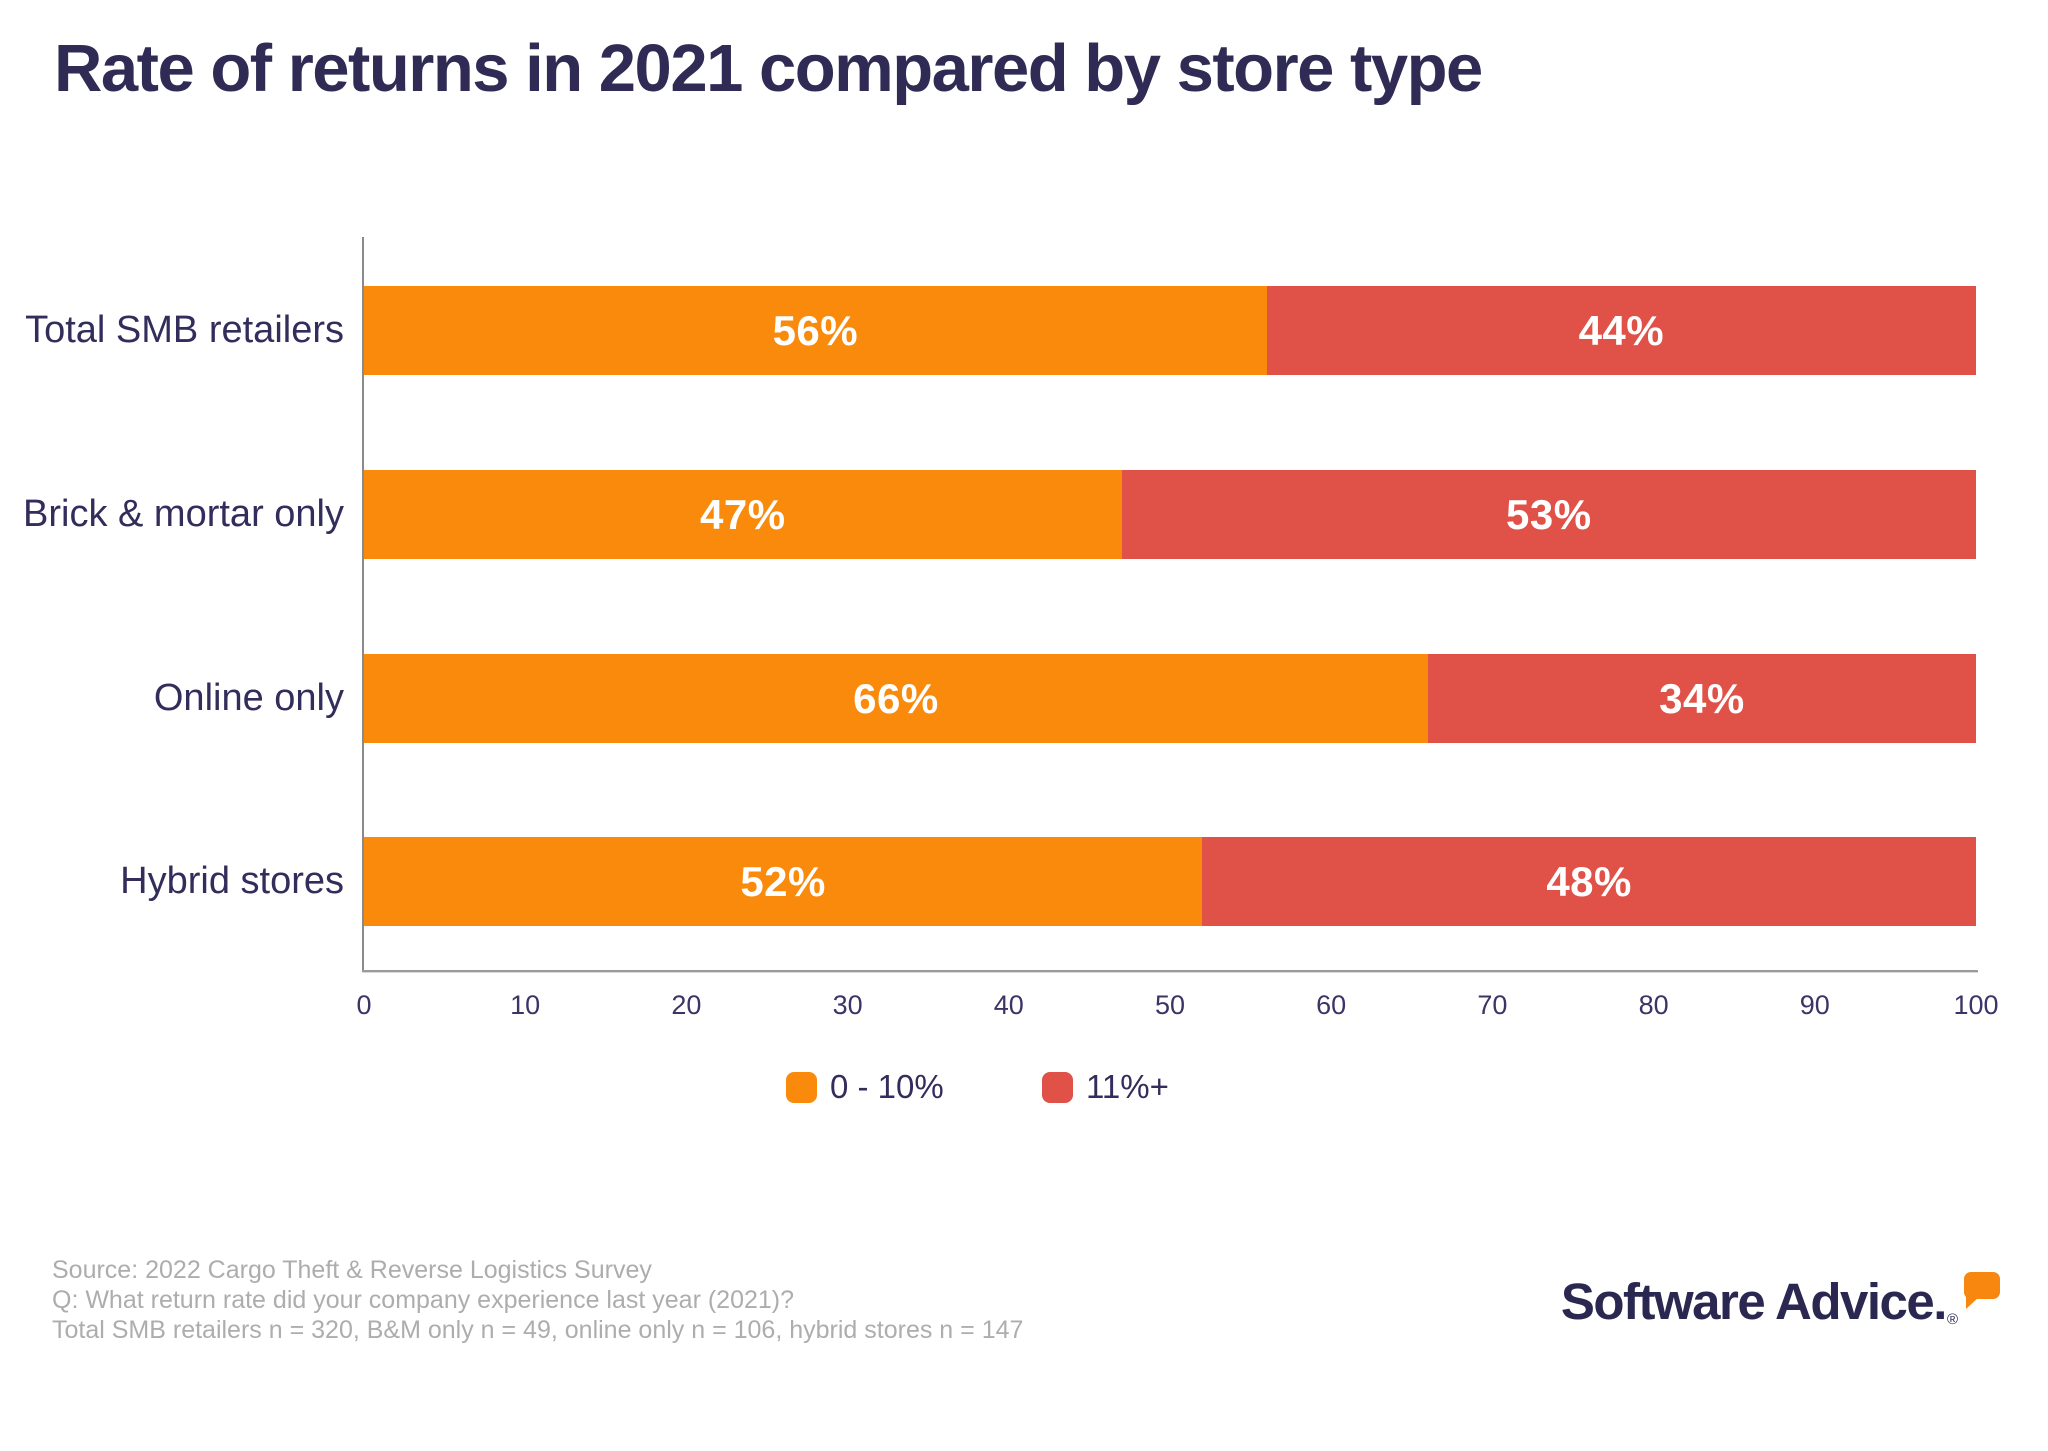 This screenshot has width=2048, height=1451. I want to click on bar-value-label: 48%, so click(1589, 881).